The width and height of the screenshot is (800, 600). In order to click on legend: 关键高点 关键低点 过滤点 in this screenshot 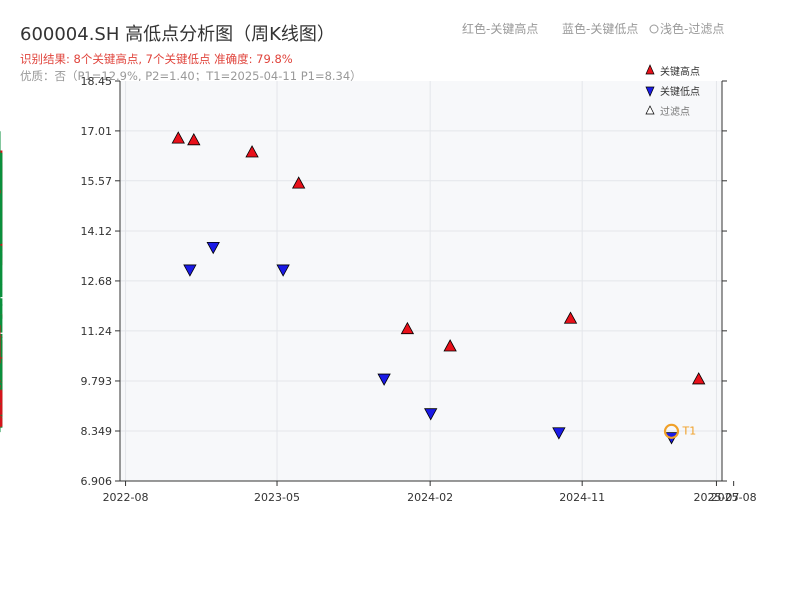, I will do `click(672, 91)`.